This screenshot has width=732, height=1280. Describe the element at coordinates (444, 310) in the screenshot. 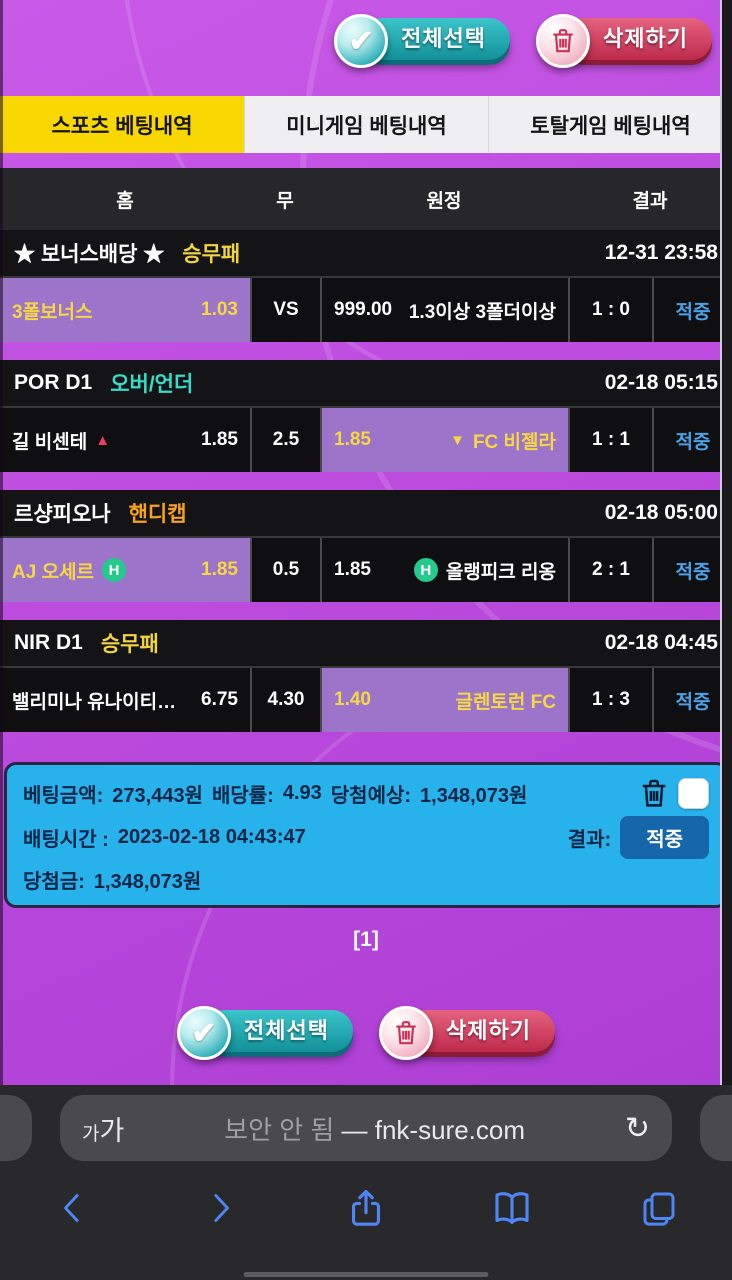

I see `away-cell: 999.00 1.3이상 3폴더이상` at that location.